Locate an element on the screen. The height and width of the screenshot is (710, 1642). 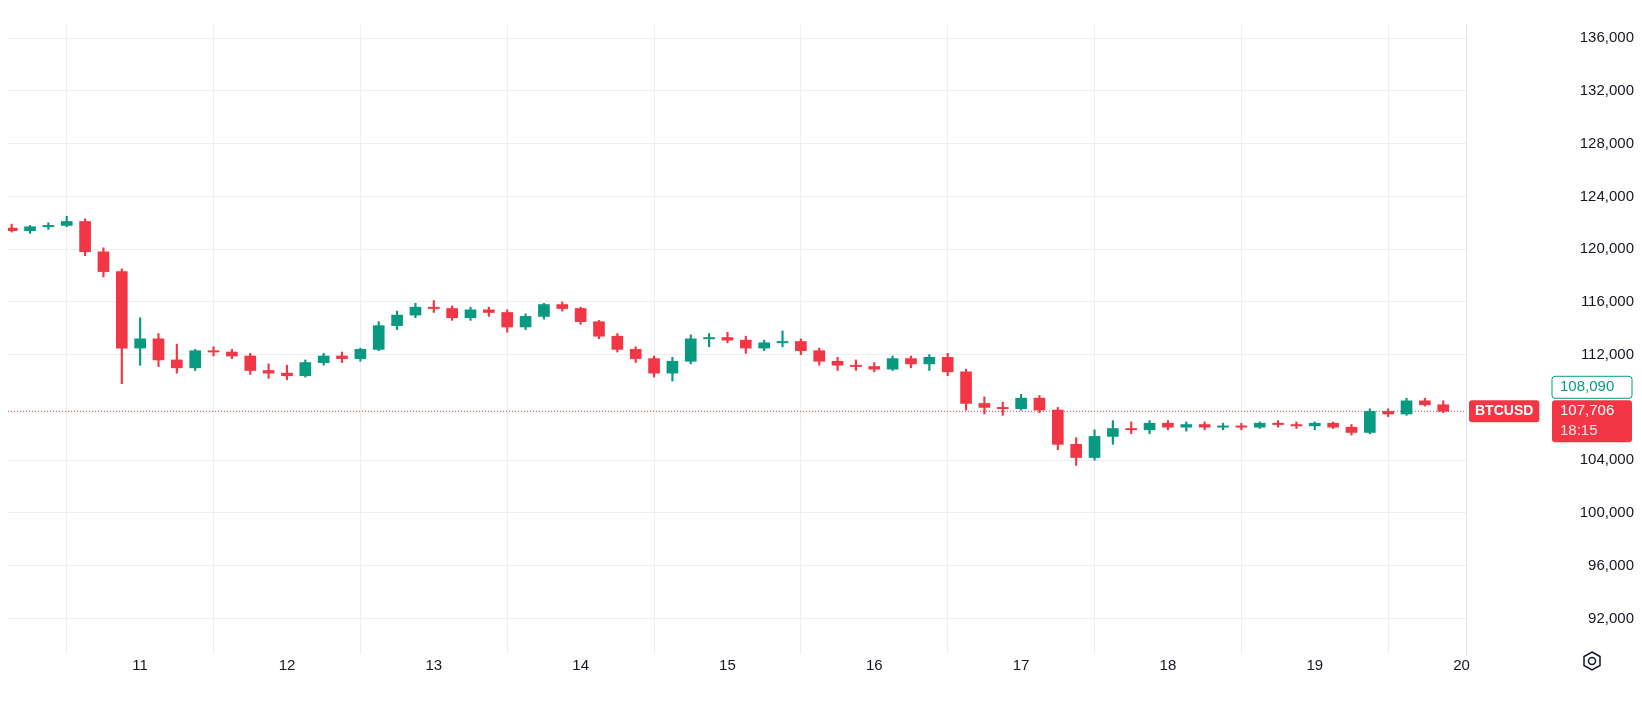
y-tick-label: 136,000 is located at coordinates (1606, 37).